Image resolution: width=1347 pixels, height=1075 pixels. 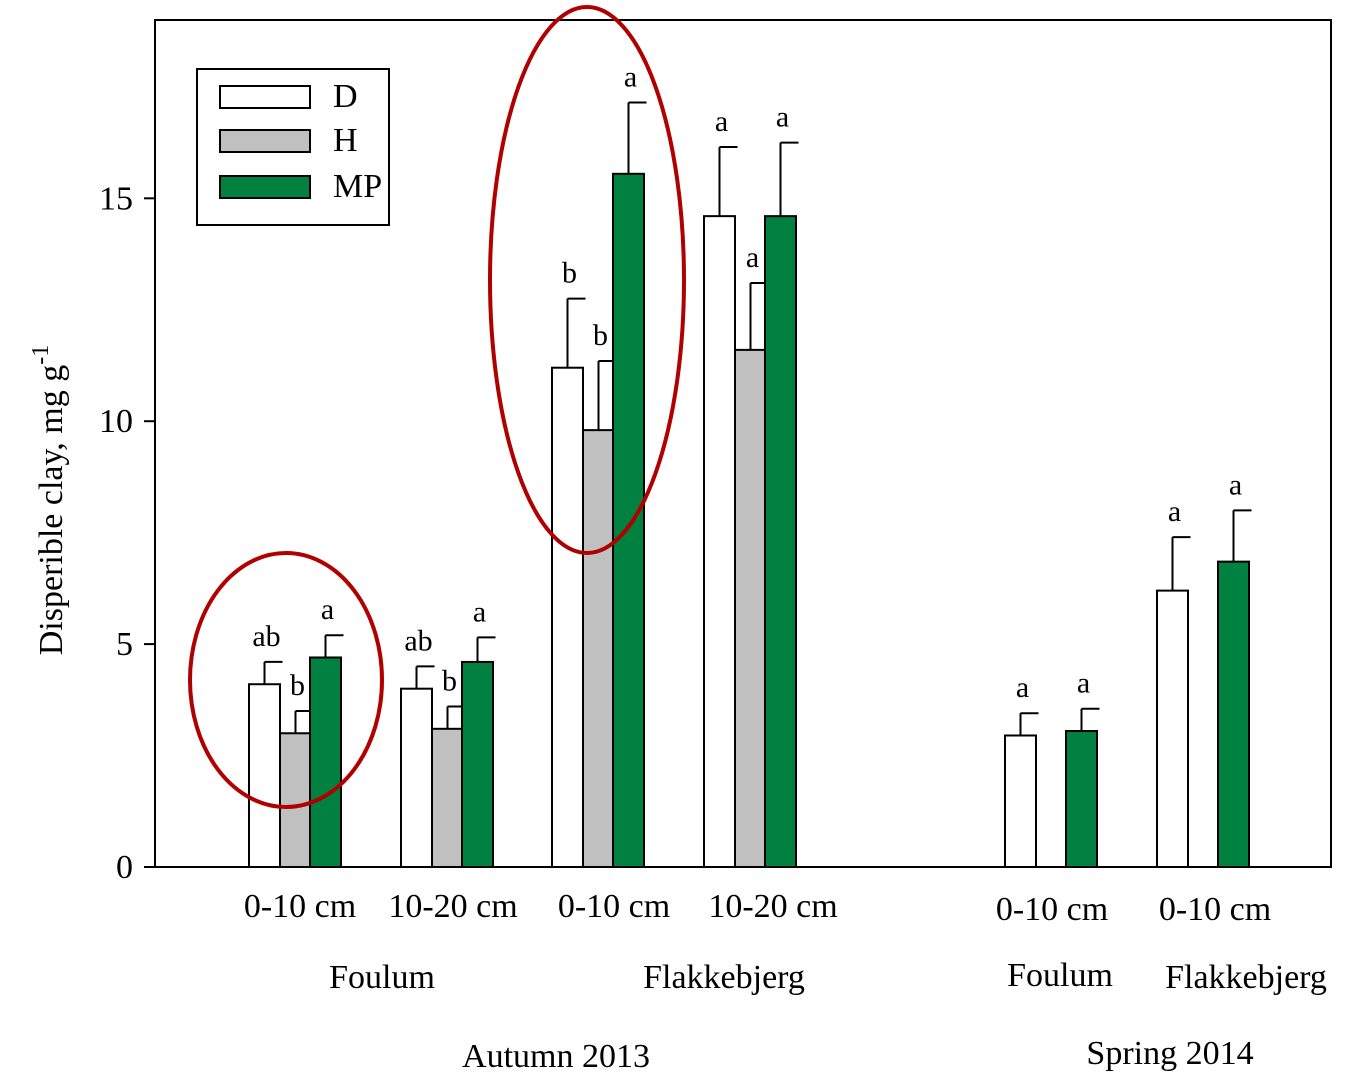 What do you see at coordinates (116, 421) in the screenshot?
I see `y-tick-label: 10` at bounding box center [116, 421].